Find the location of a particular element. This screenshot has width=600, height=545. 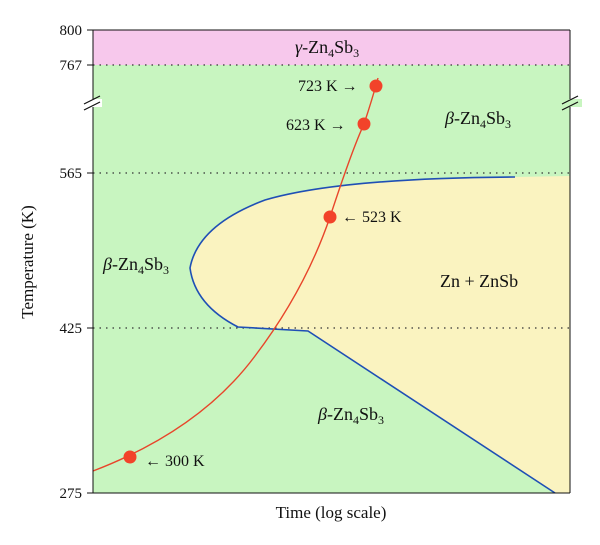

point-300k is located at coordinates (130, 457).